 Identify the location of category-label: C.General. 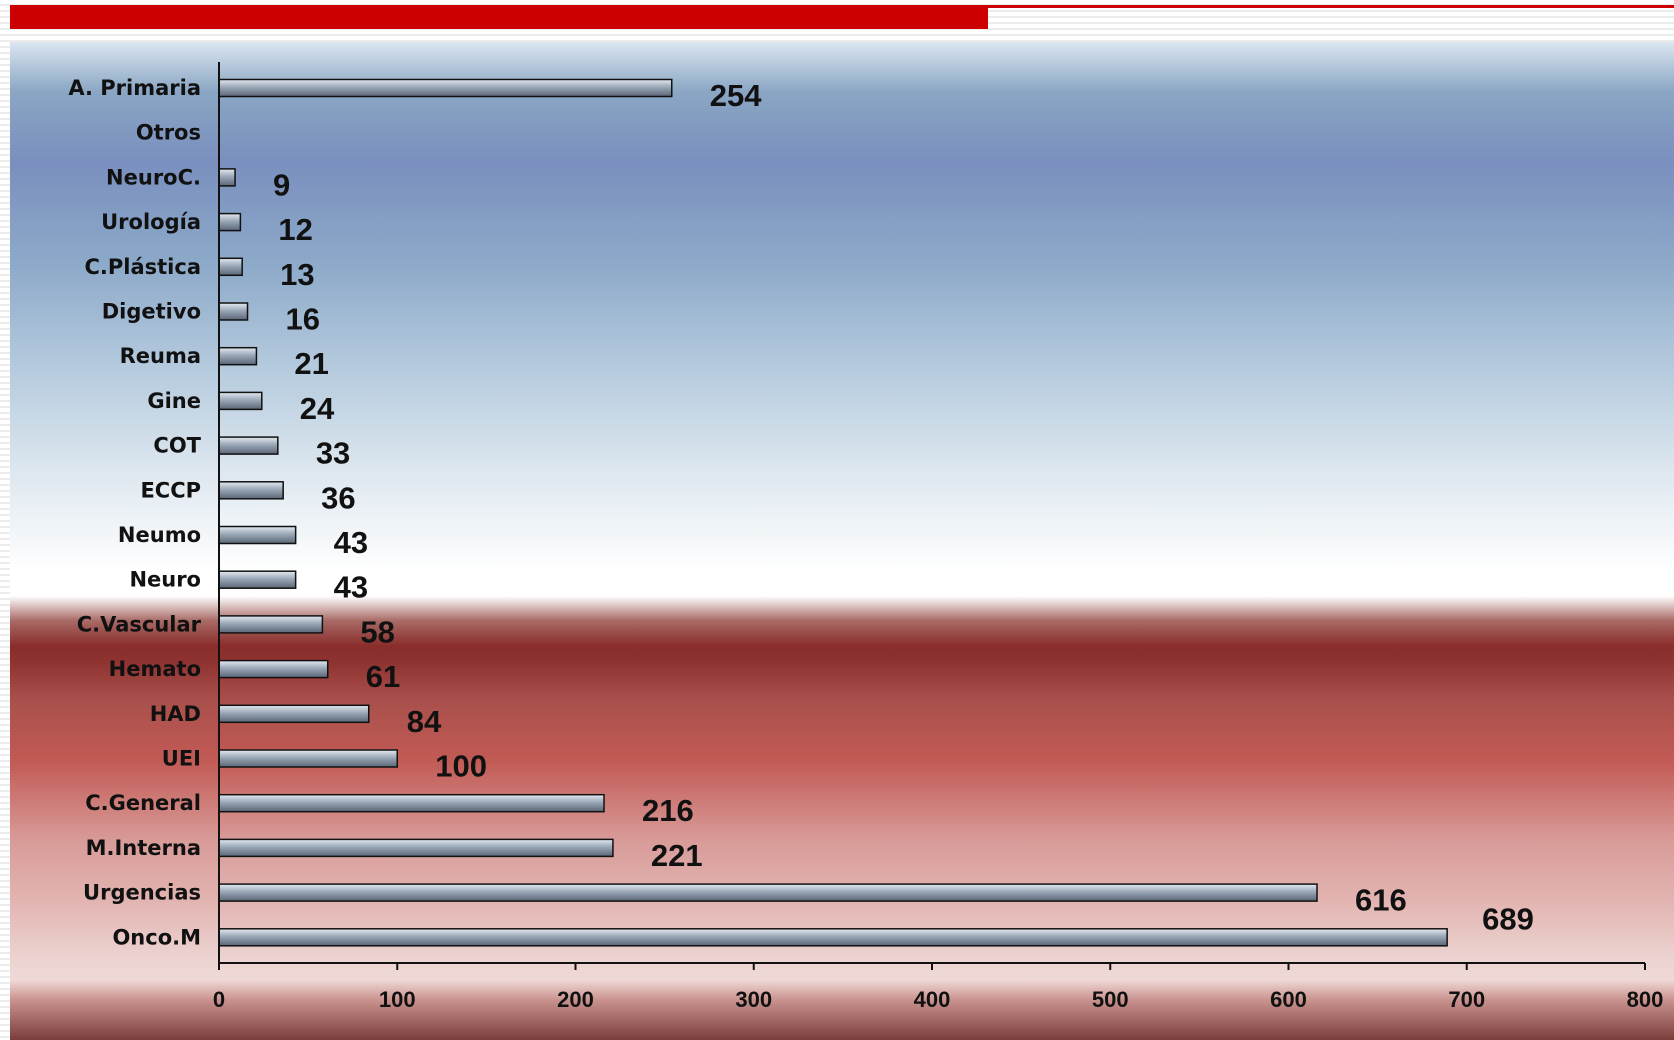
(143, 803).